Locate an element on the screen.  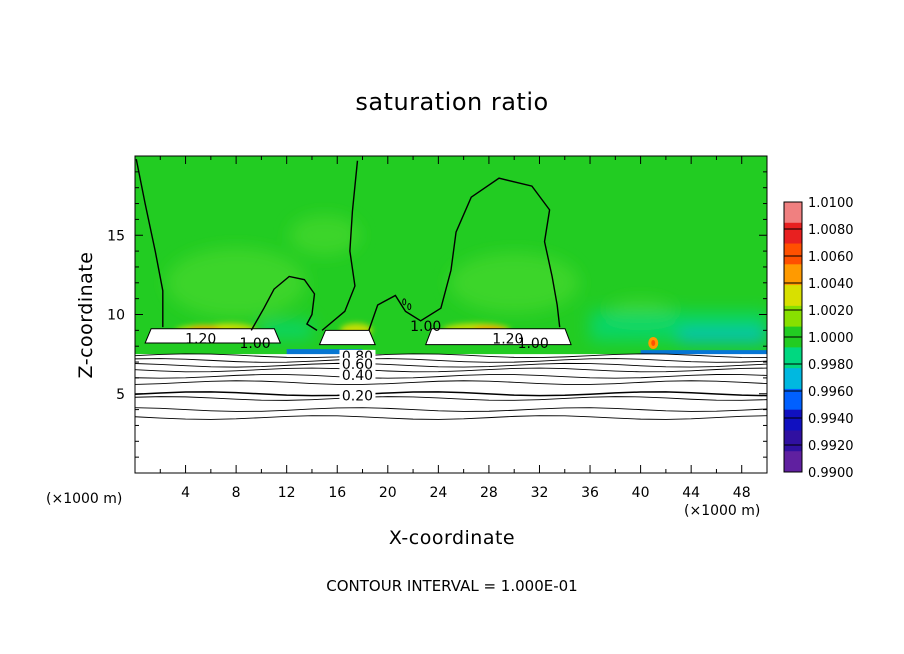
contour-1-00-large-plume is located at coordinates (464, 254).